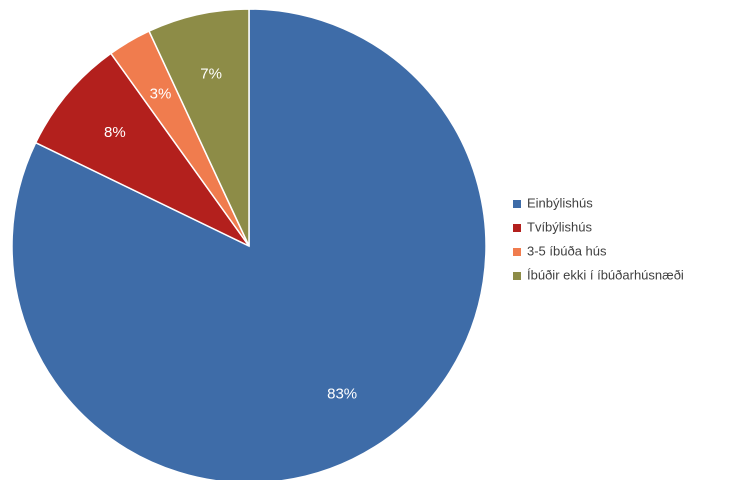 This screenshot has width=737, height=485. What do you see at coordinates (211, 74) in the screenshot?
I see `slice-label-ibudir-ekki-i-ibudarhusnaedi: 7%` at bounding box center [211, 74].